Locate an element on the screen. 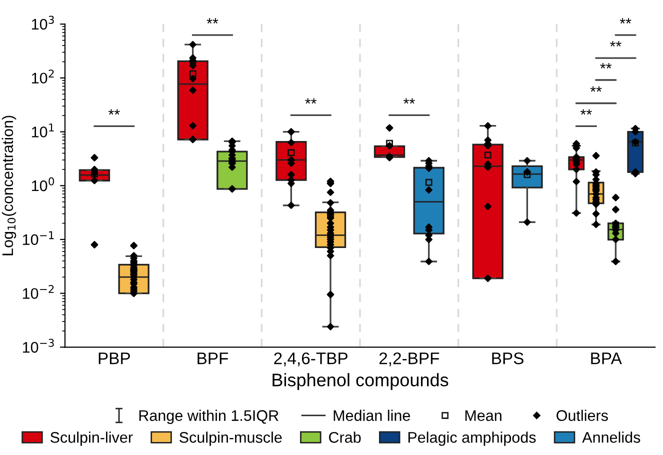  y-tick-label: 10$^{−3}$ is located at coordinates (38, 345).